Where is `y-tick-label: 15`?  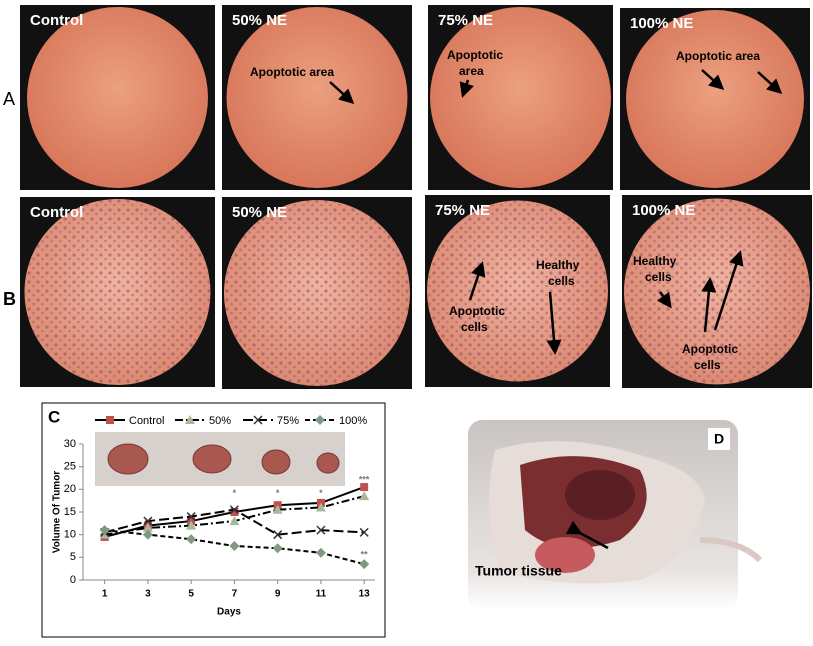
y-tick-label: 15 is located at coordinates (70, 512).